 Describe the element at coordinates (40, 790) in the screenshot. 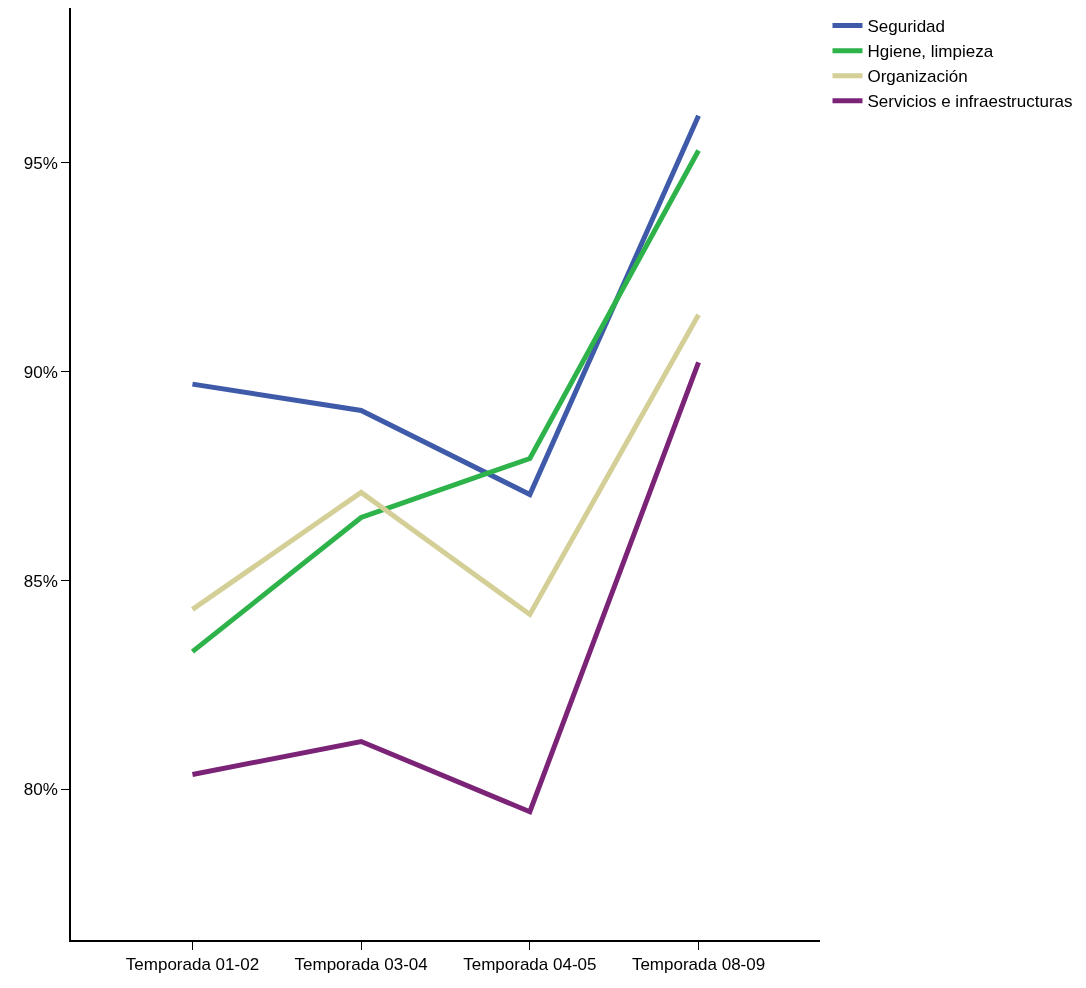

I see `y-tick-label: 80%` at that location.